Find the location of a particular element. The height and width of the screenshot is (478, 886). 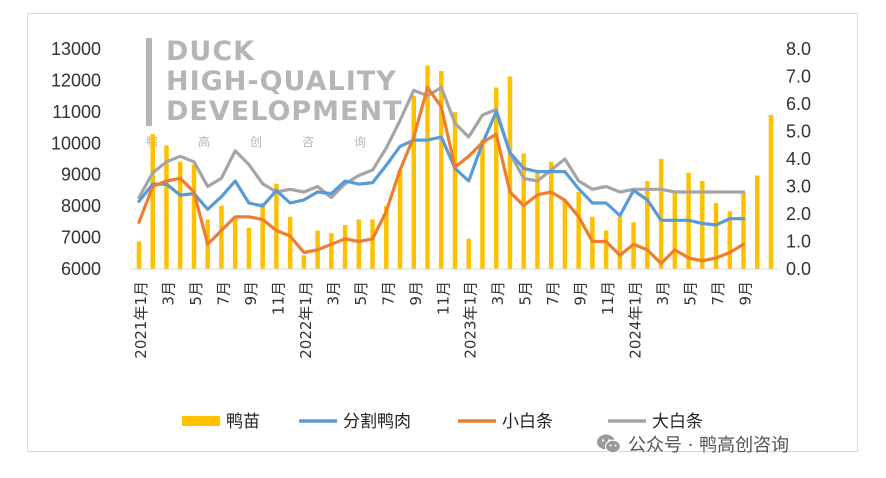

y-axis-left: 6000 7000 8000 9000 10000 11000 12000 13000 is located at coordinates (76, 159).